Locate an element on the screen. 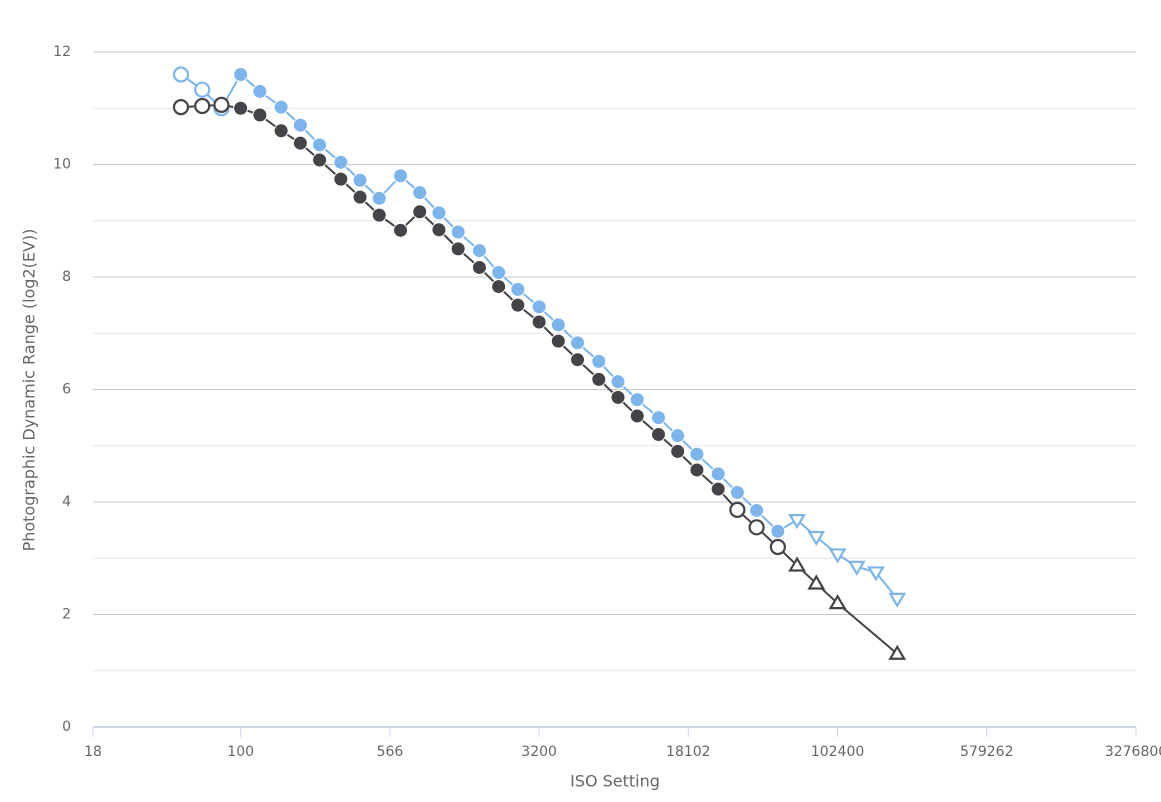 This screenshot has height=802, width=1161. x-tick-label: 566 is located at coordinates (390, 752).